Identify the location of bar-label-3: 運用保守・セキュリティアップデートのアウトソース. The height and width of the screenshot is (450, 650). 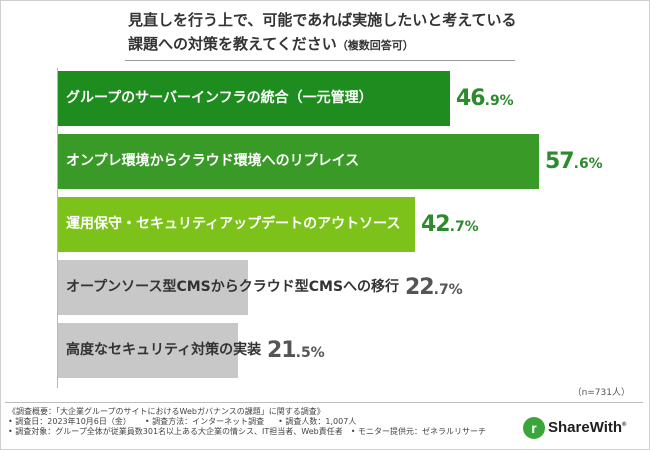
(233, 224).